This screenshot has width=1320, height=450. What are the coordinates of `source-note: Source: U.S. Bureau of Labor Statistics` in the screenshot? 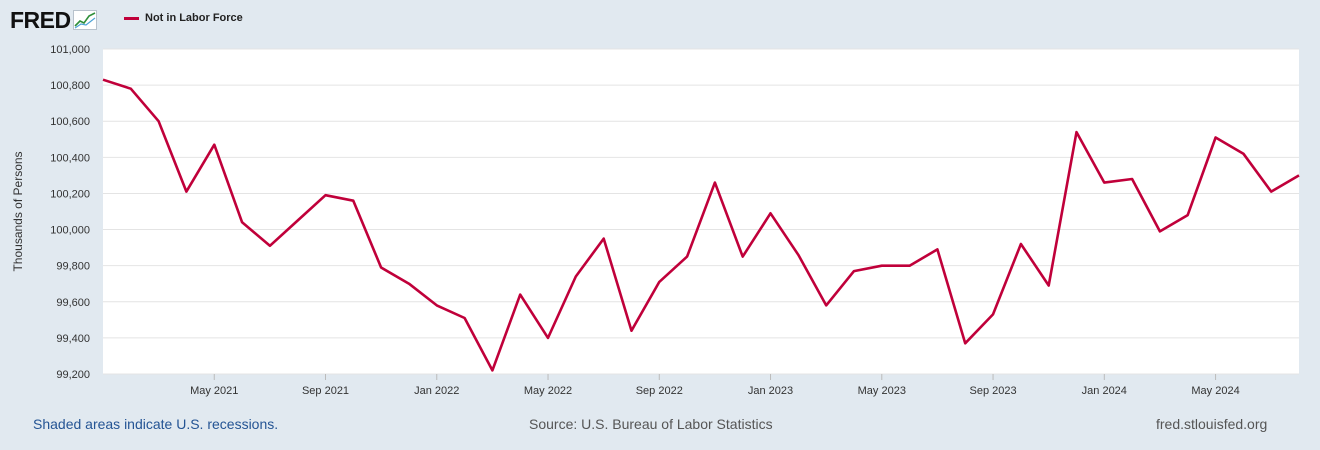 It's located at (651, 424).